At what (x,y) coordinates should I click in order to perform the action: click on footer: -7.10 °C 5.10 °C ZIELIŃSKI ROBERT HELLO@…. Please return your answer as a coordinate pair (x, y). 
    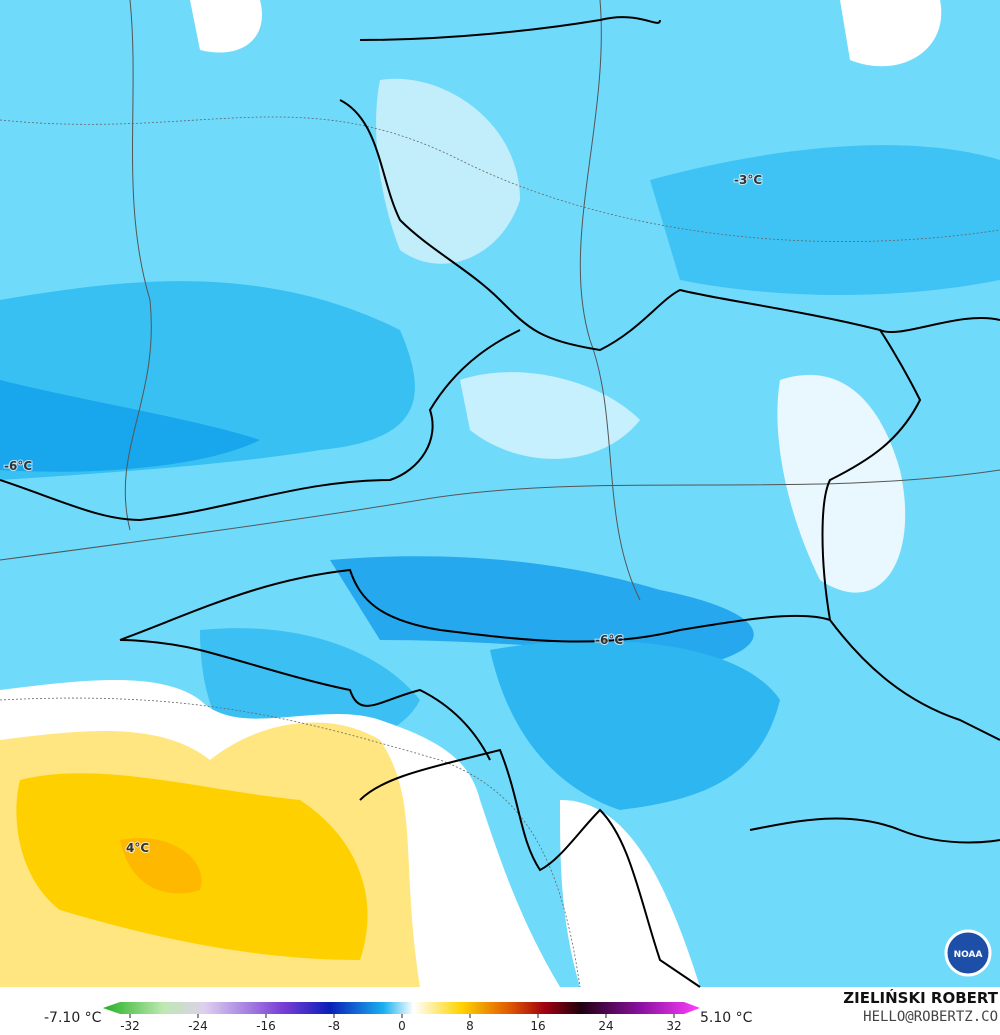
    Looking at the image, I should click on (521, 1007).